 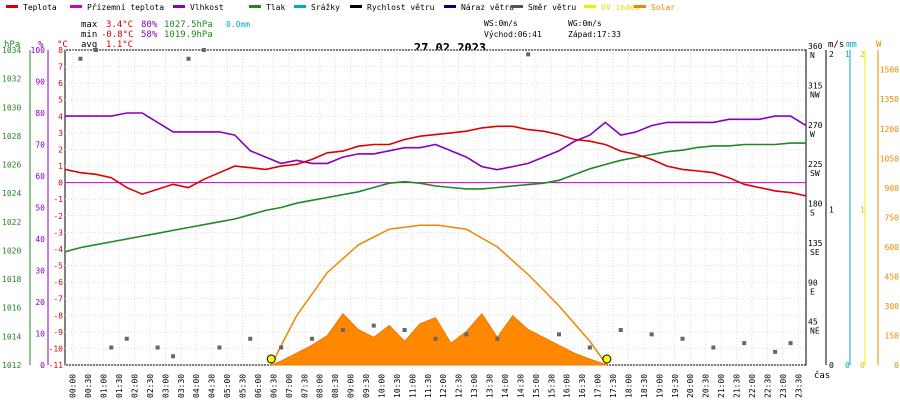 I want to click on wind-dir-deg: 135, so click(x=815, y=243).